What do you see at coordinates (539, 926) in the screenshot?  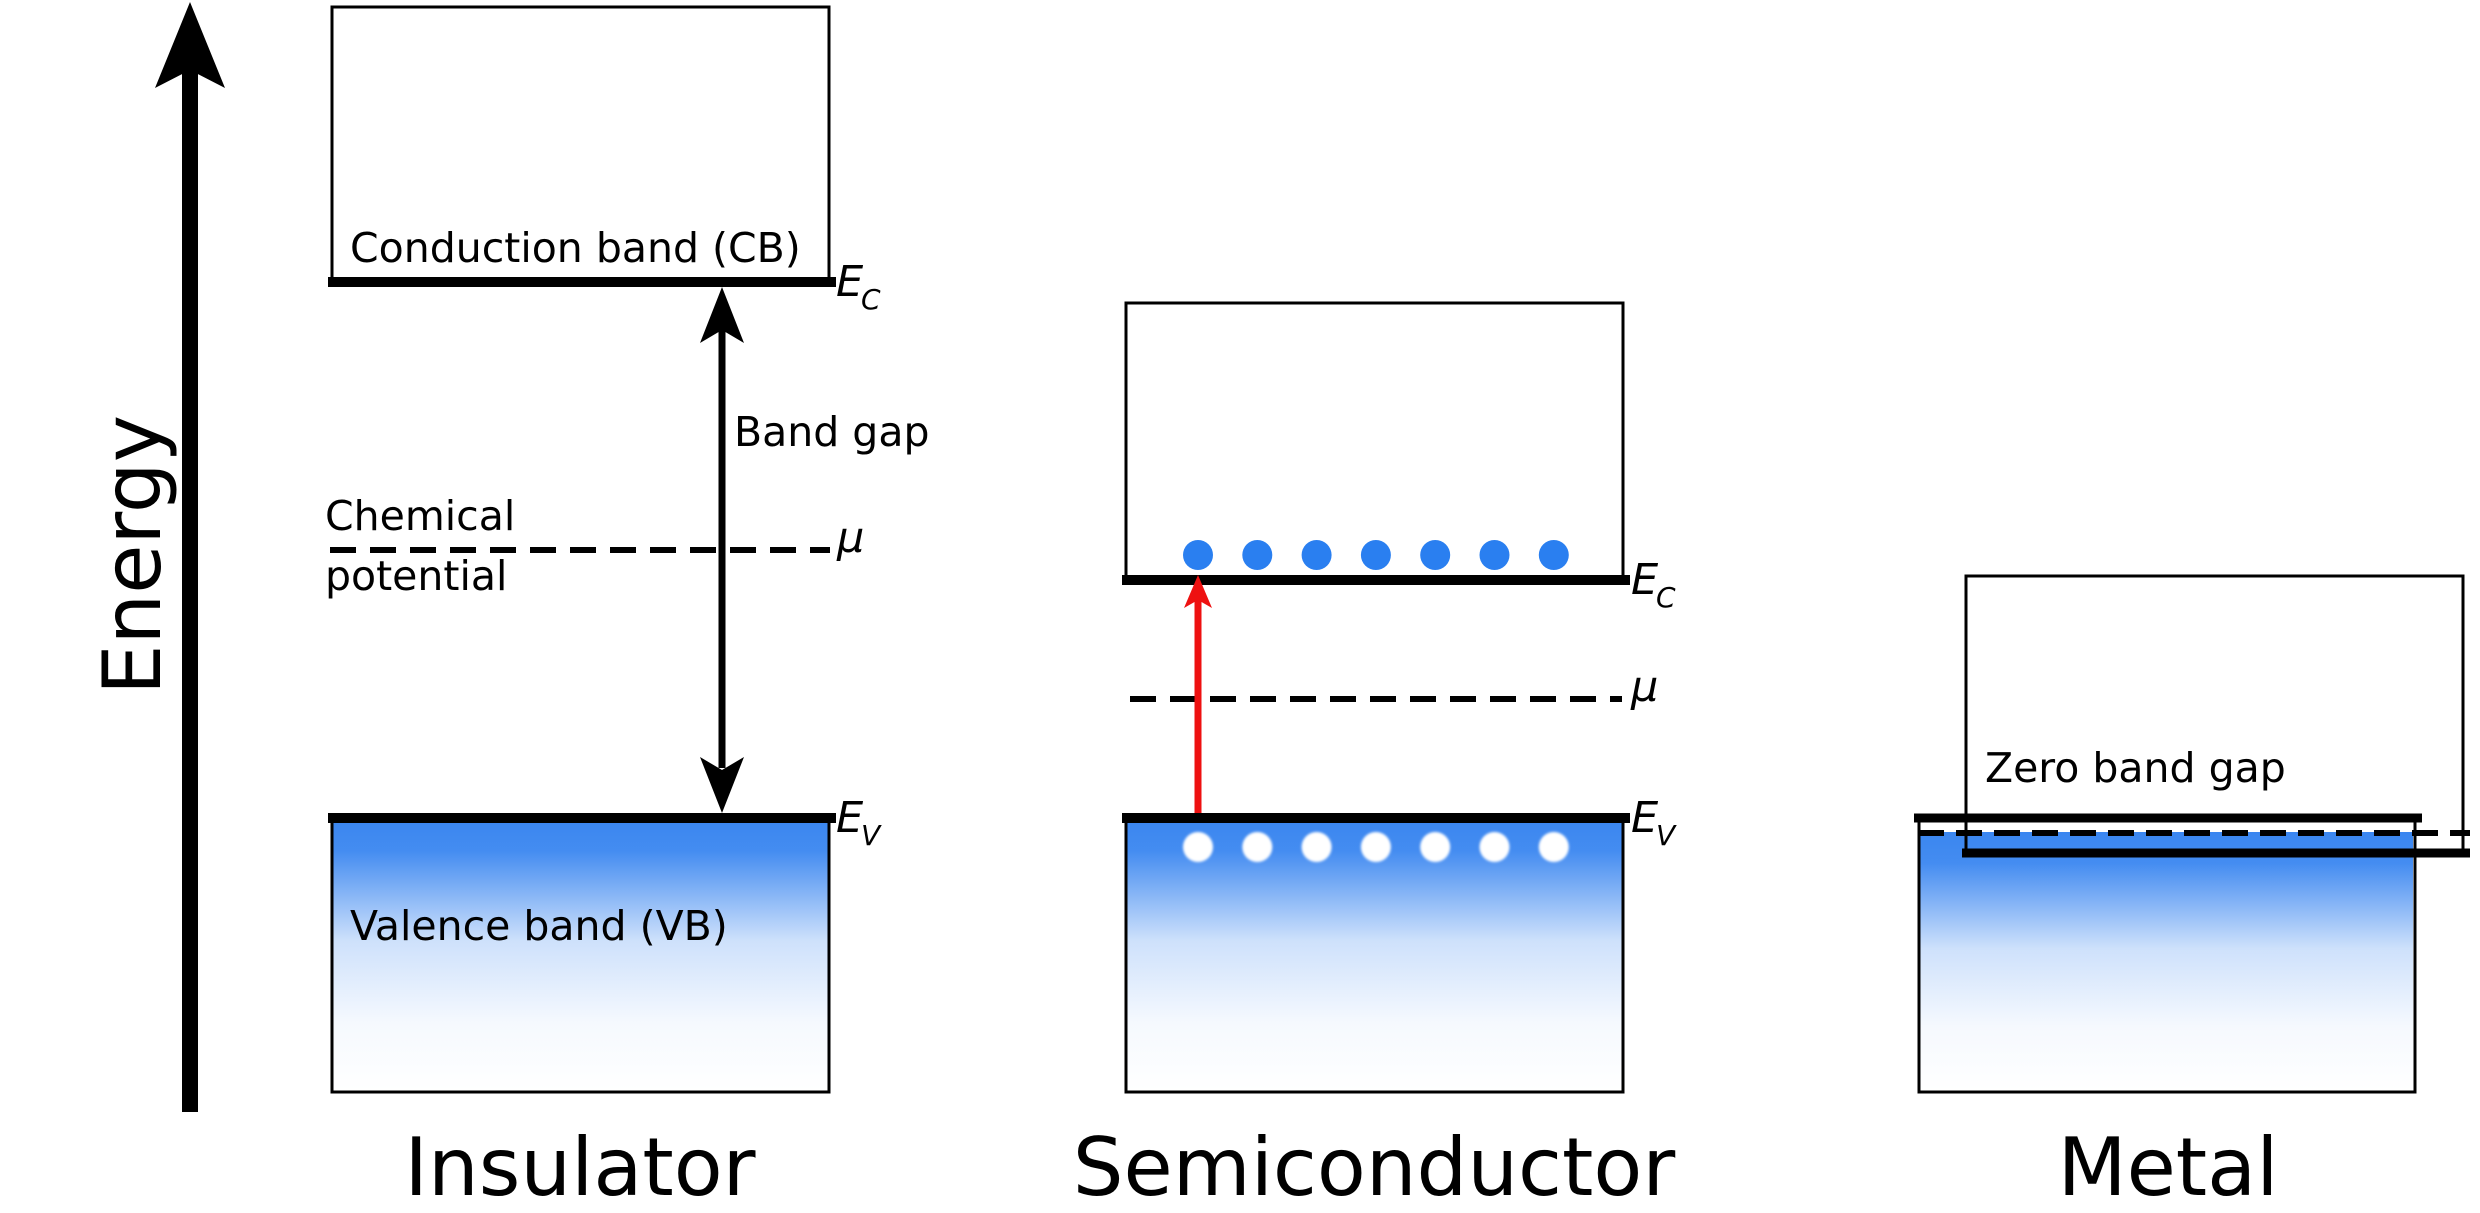 I see `valence-band-label: Valence band (VB)` at bounding box center [539, 926].